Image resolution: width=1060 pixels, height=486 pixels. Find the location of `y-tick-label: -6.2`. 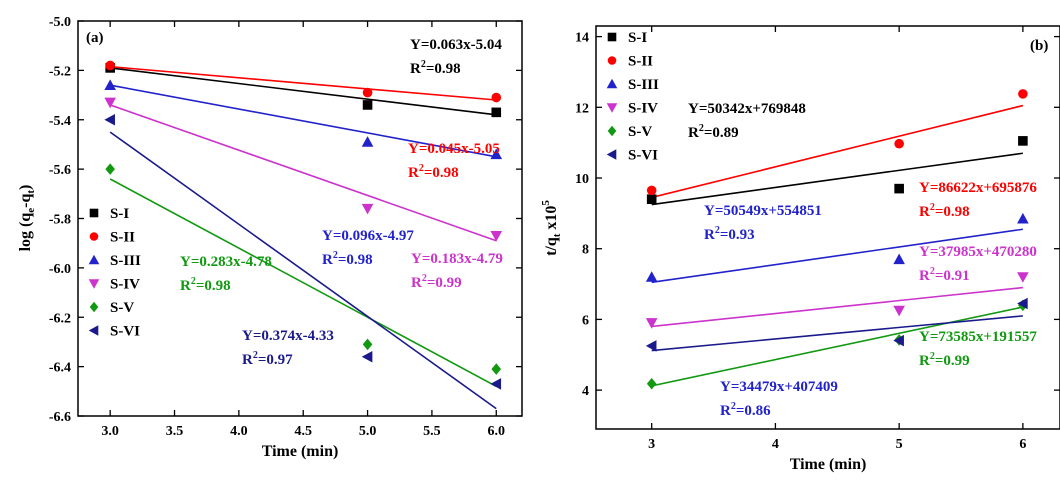

y-tick-label: -6.2 is located at coordinates (60, 318).